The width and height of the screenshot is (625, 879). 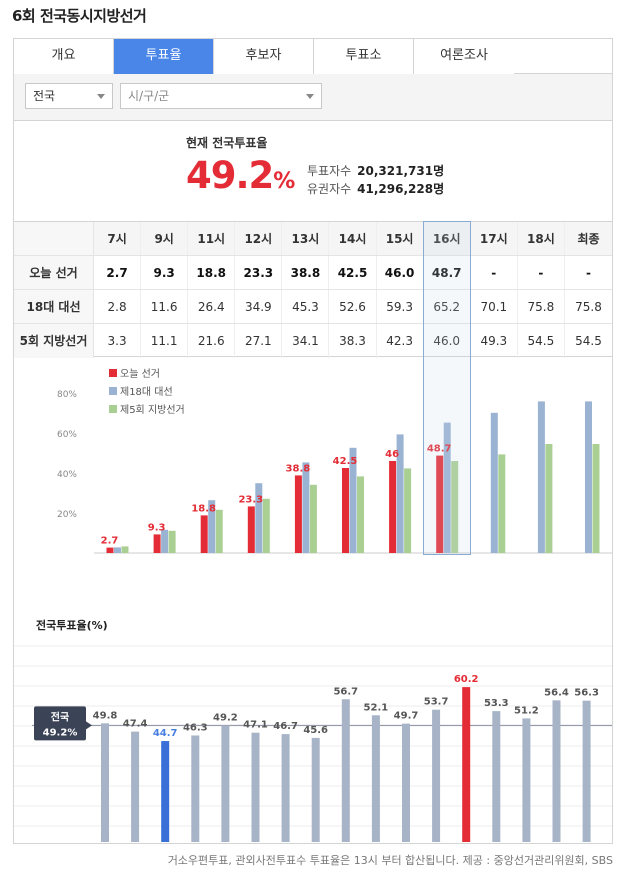 I want to click on tab-candidates: 후보자, so click(x=264, y=56).